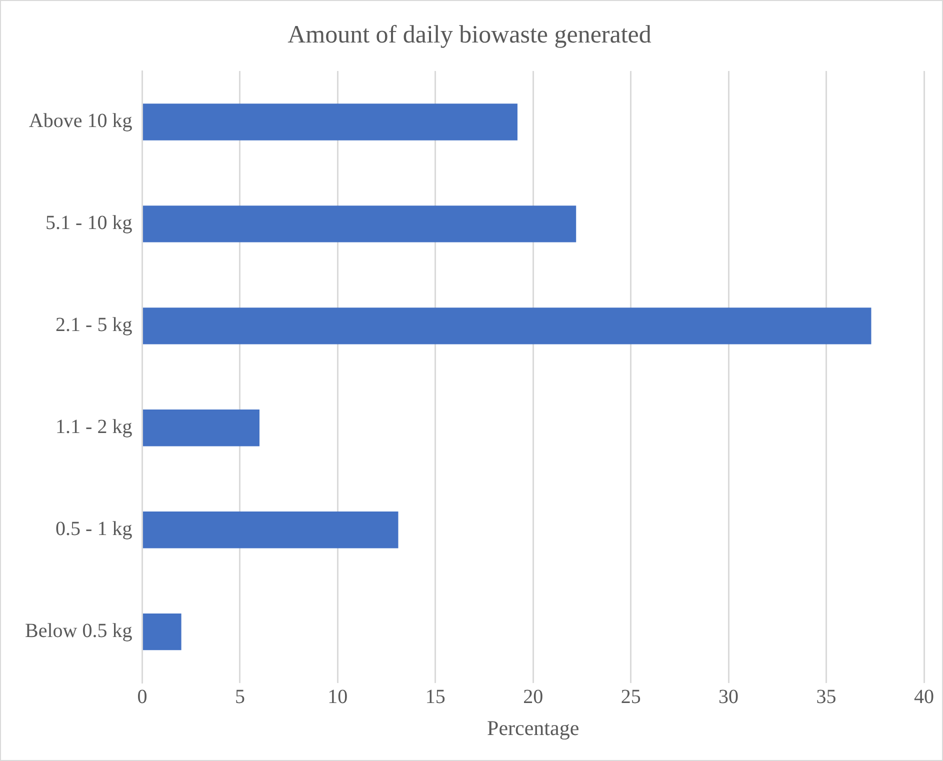  I want to click on y-tick-label: Above 10 kg, so click(80, 121).